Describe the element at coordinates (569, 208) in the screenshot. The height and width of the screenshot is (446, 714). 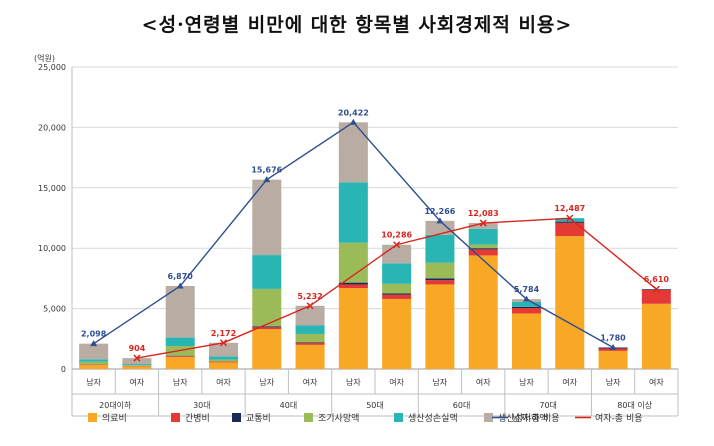
I see `data-label: 12,487` at that location.